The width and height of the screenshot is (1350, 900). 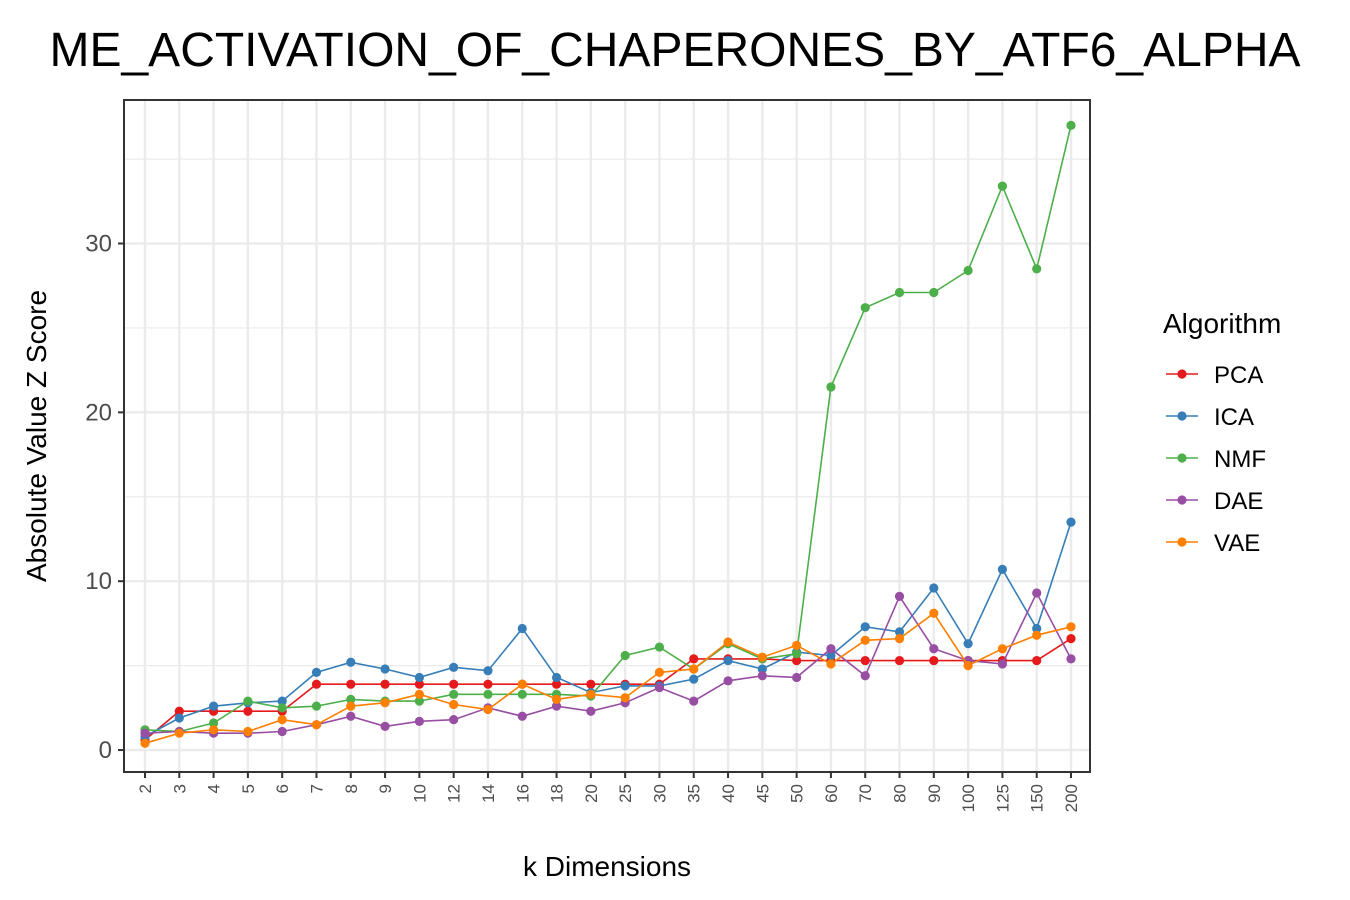 I want to click on y-tick-label: 30, so click(x=98, y=244).